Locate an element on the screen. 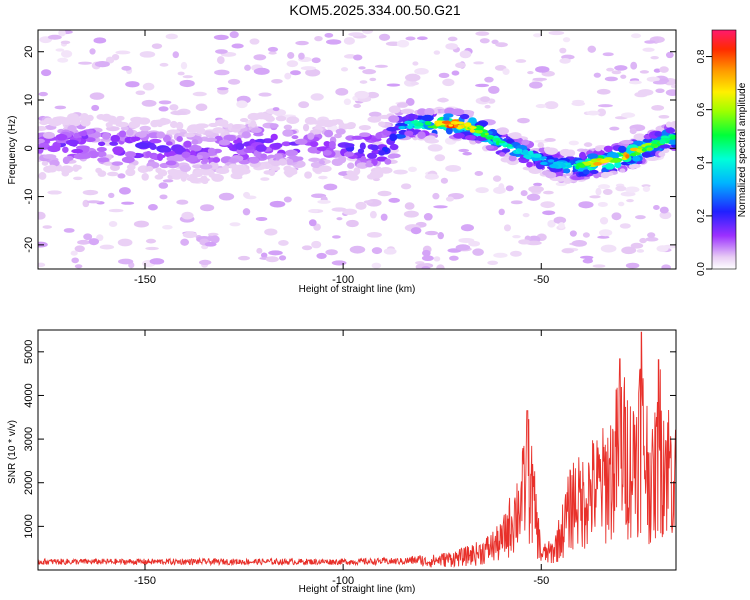 This screenshot has width=750, height=600. spectrogram-y-tick-label: -10 is located at coordinates (29, 197).